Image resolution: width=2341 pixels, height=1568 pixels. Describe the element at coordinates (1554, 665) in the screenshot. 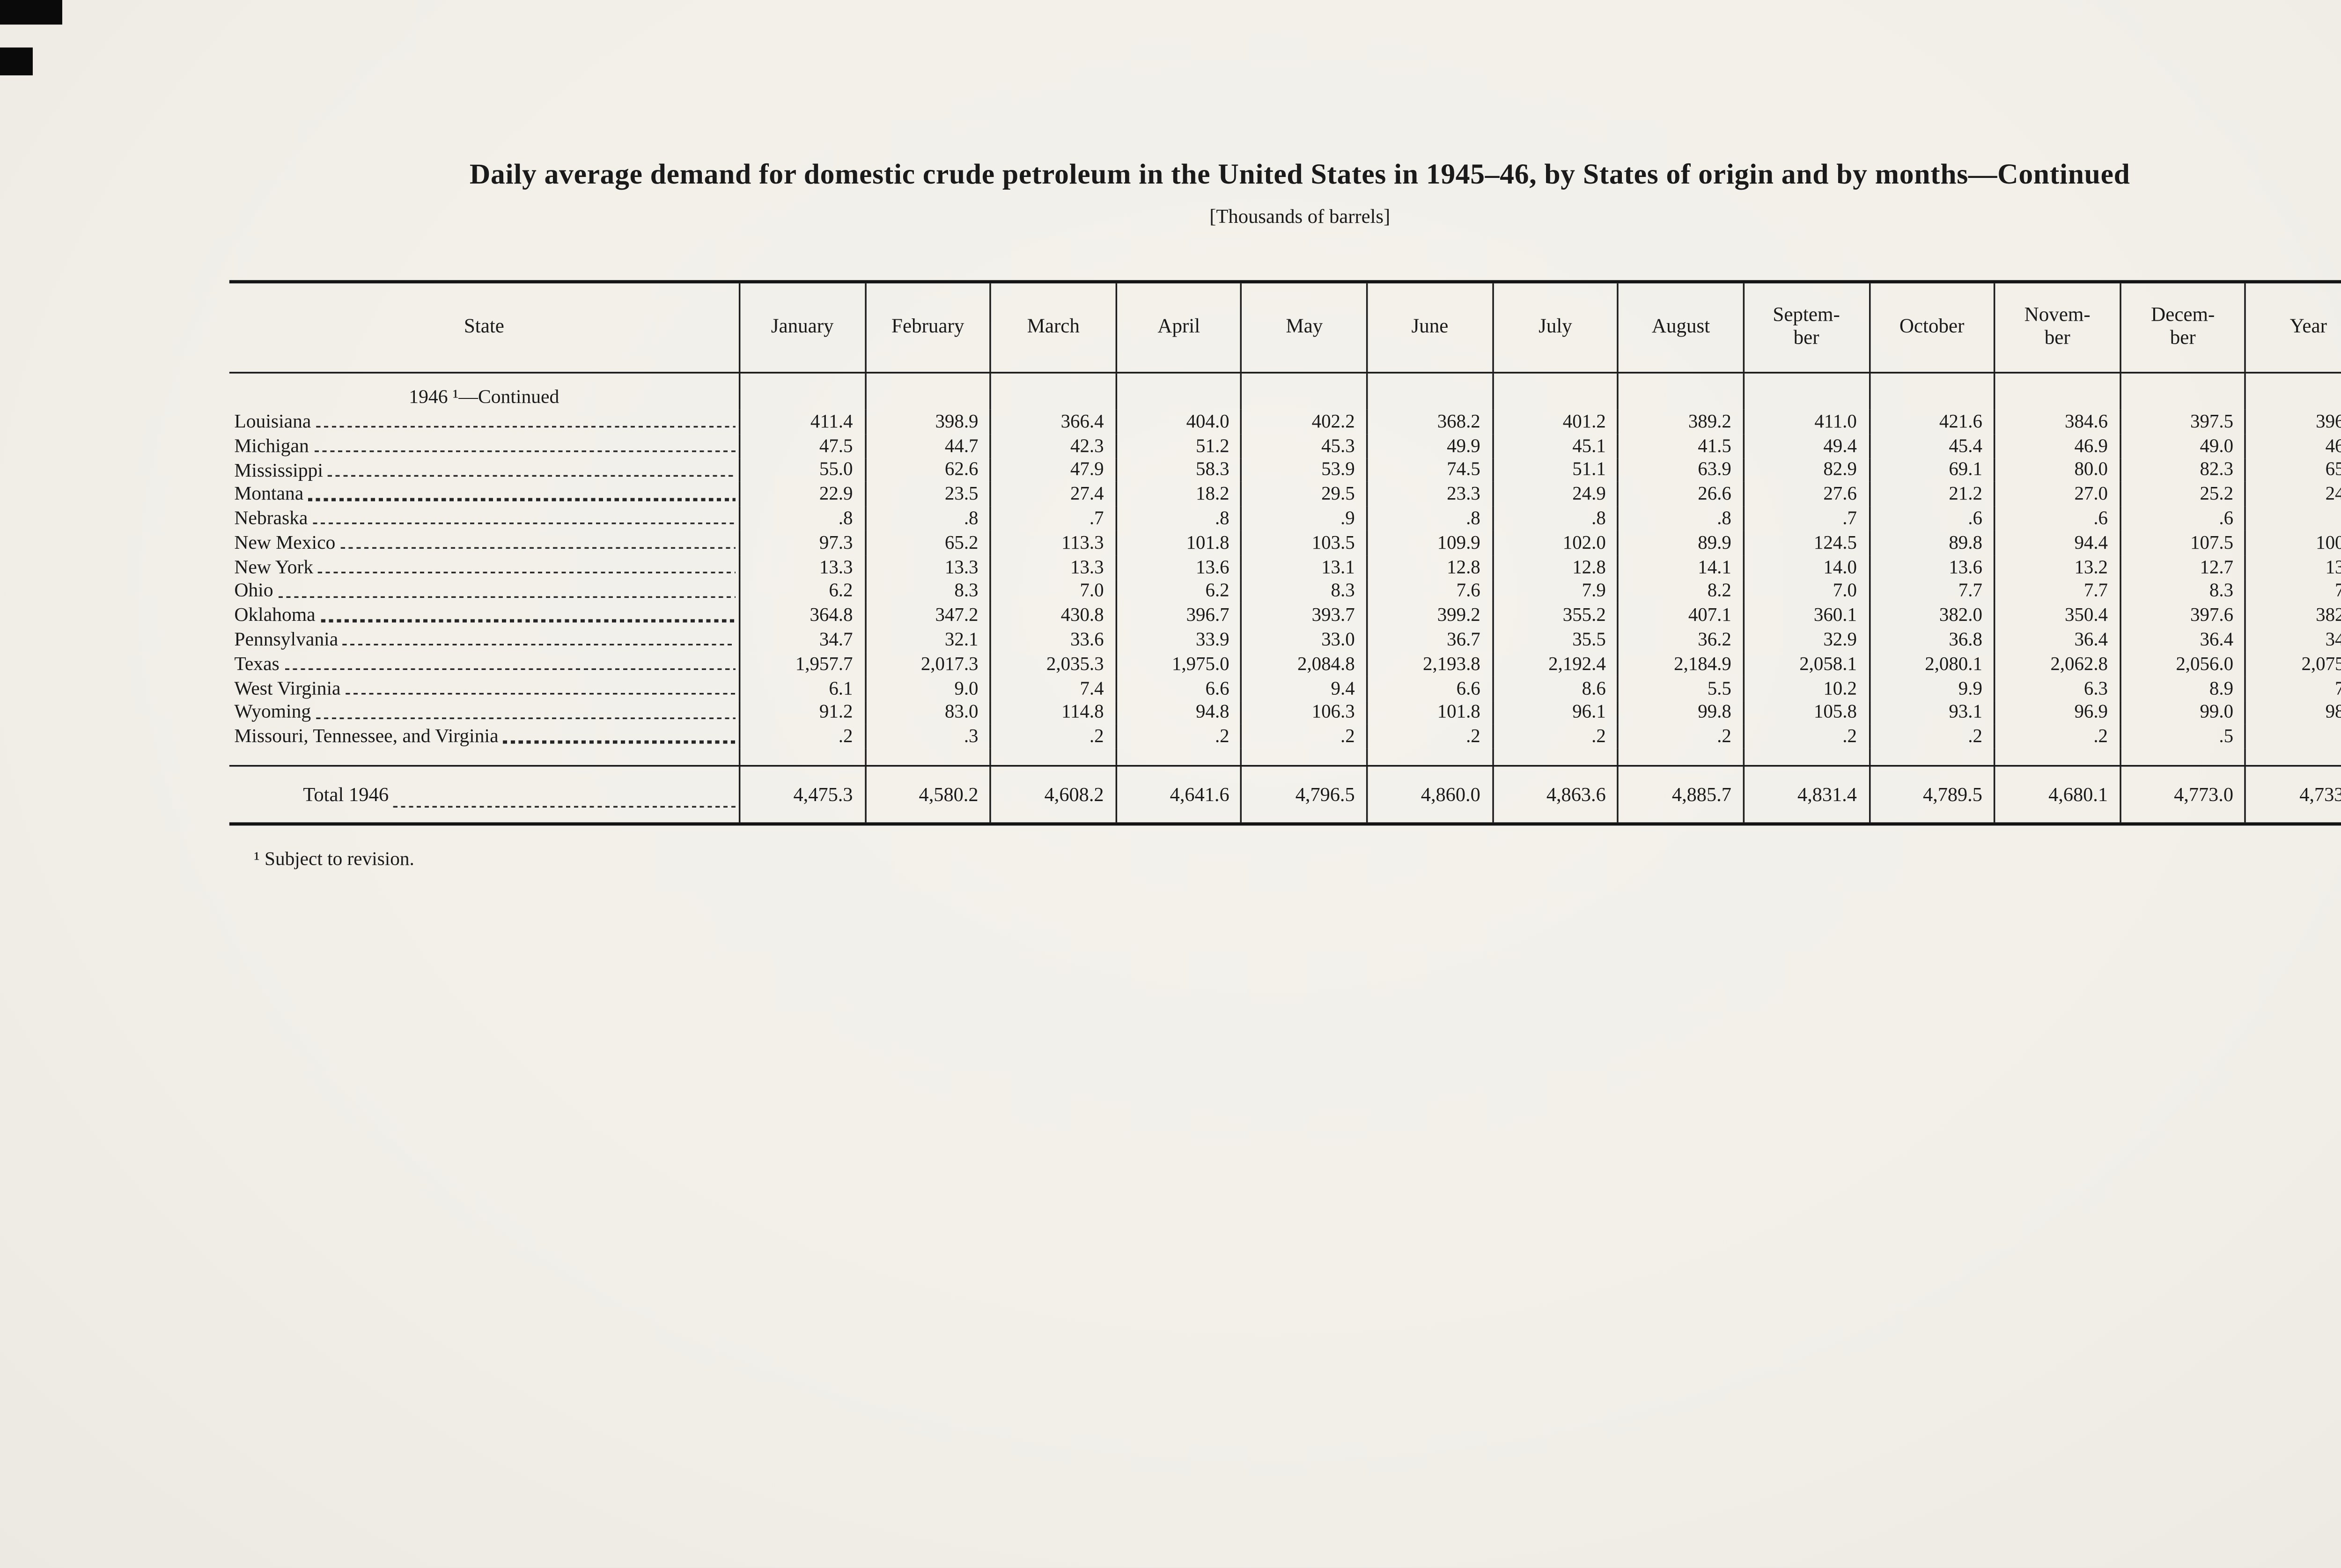

I see `value-cell: 2,192.4` at that location.